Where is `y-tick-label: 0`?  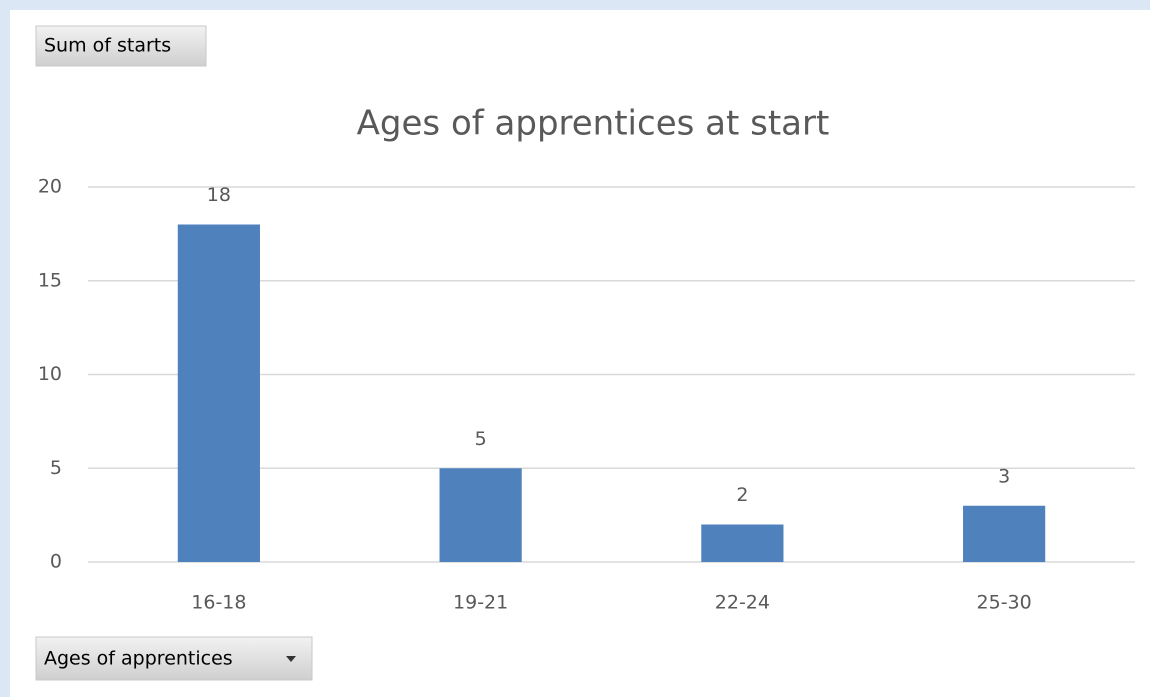
y-tick-label: 0 is located at coordinates (56, 562).